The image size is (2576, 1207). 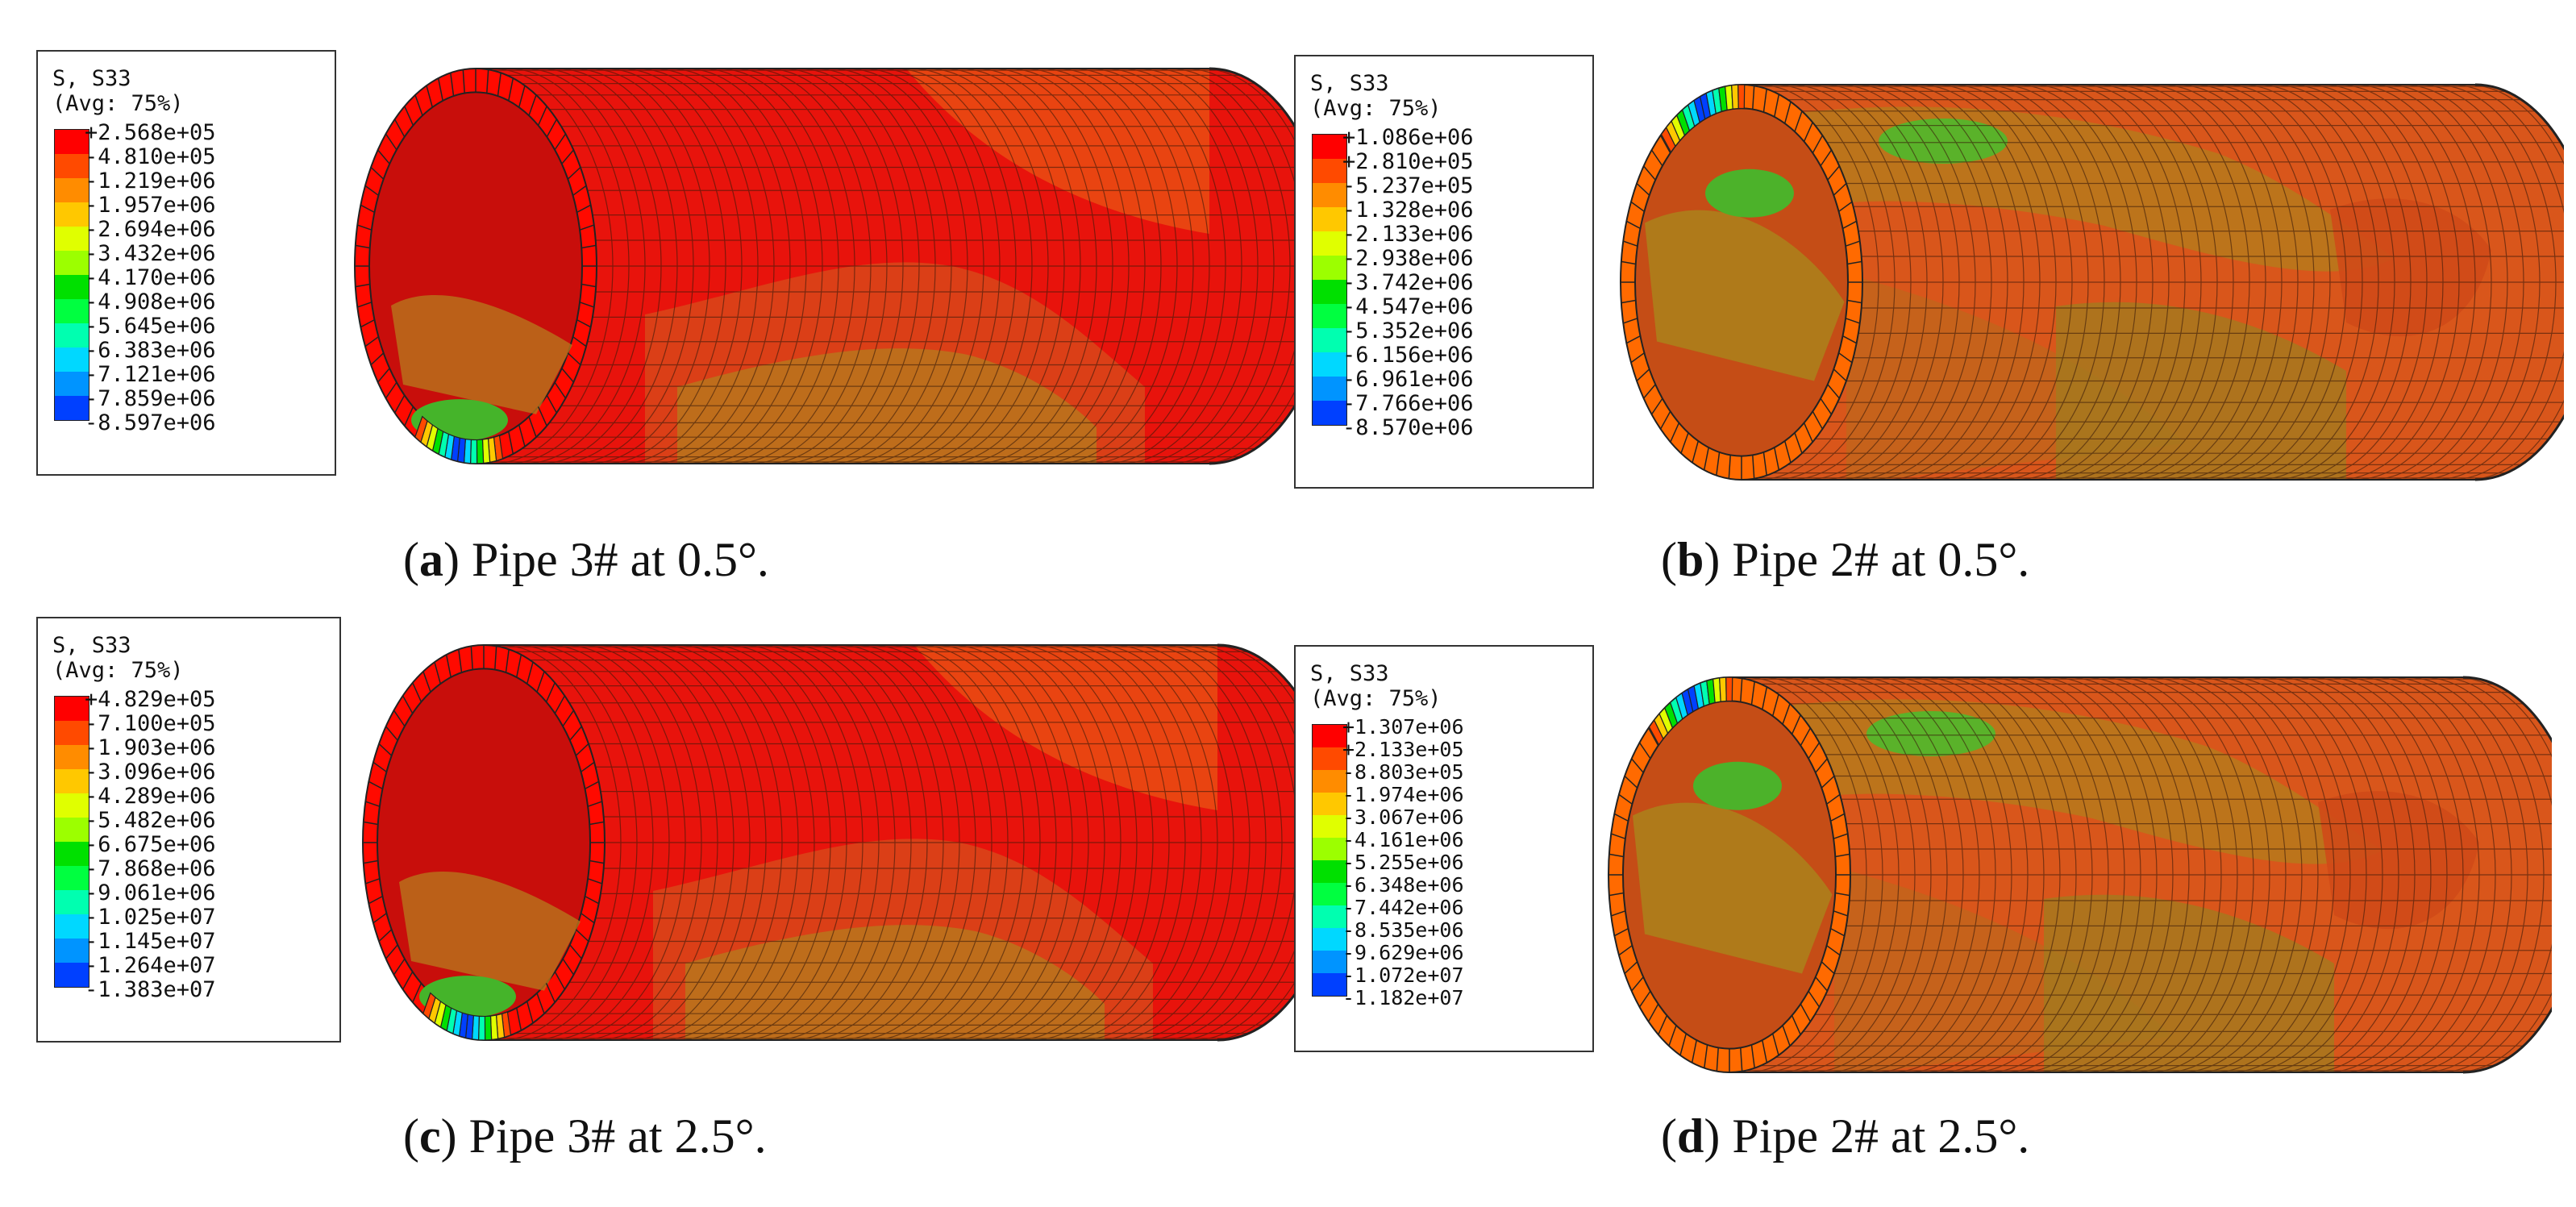 What do you see at coordinates (1408, 210) in the screenshot?
I see `legend-value: -1.328e+06` at bounding box center [1408, 210].